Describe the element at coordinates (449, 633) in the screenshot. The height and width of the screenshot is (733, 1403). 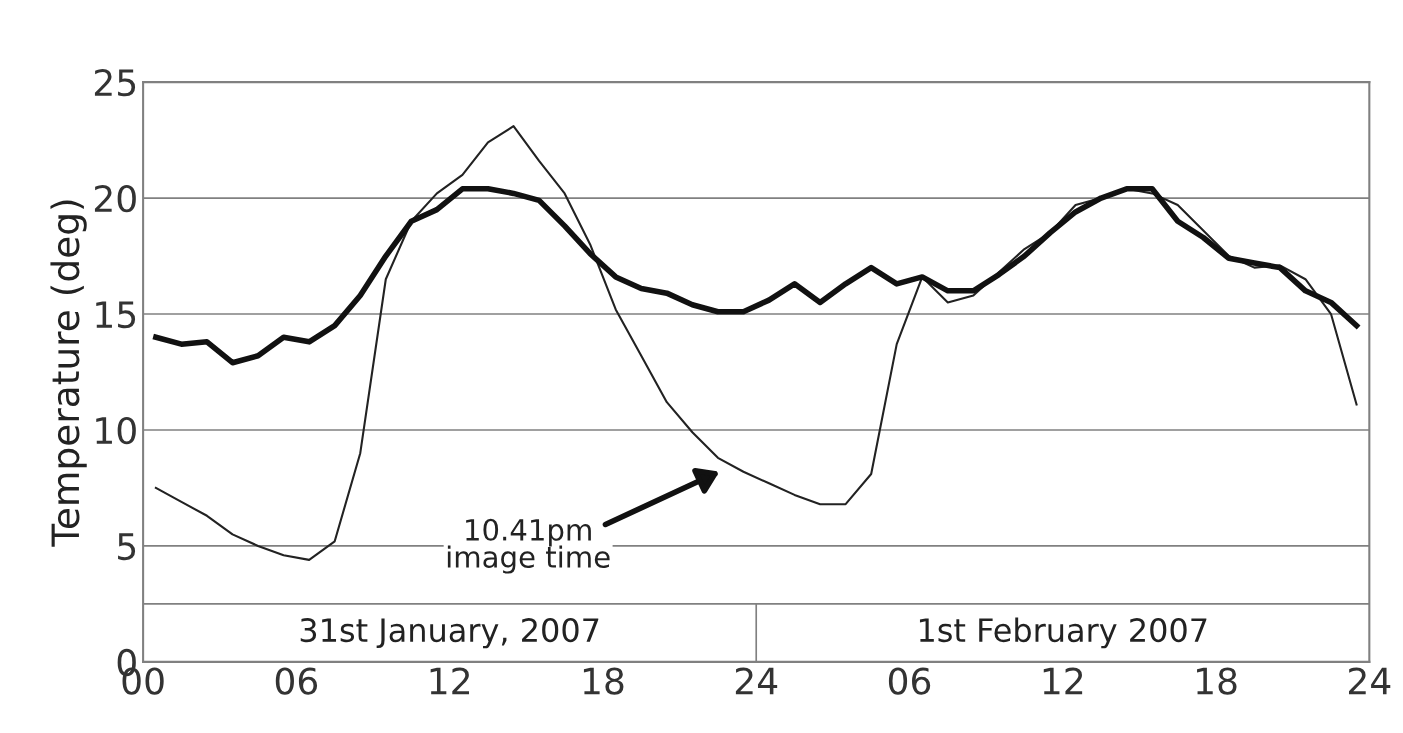
I see `annotation: 31st January, 2007` at that location.